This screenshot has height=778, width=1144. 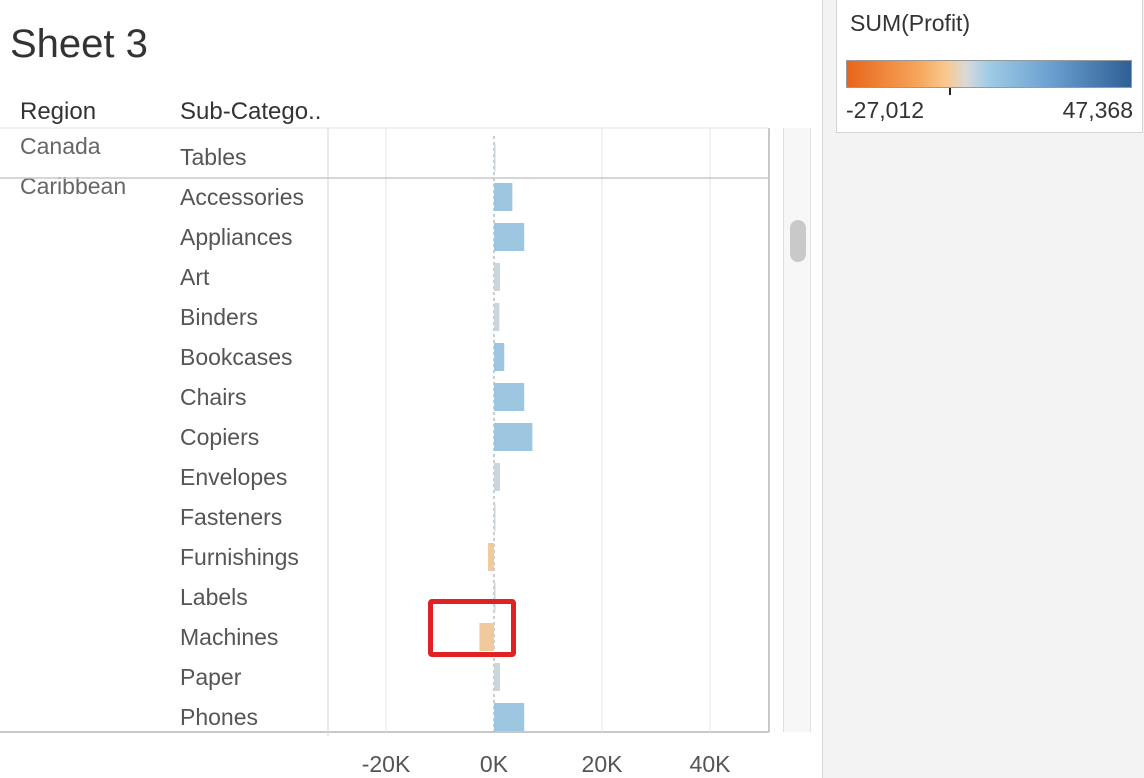 What do you see at coordinates (797, 430) in the screenshot?
I see `vertical-scrollbar` at bounding box center [797, 430].